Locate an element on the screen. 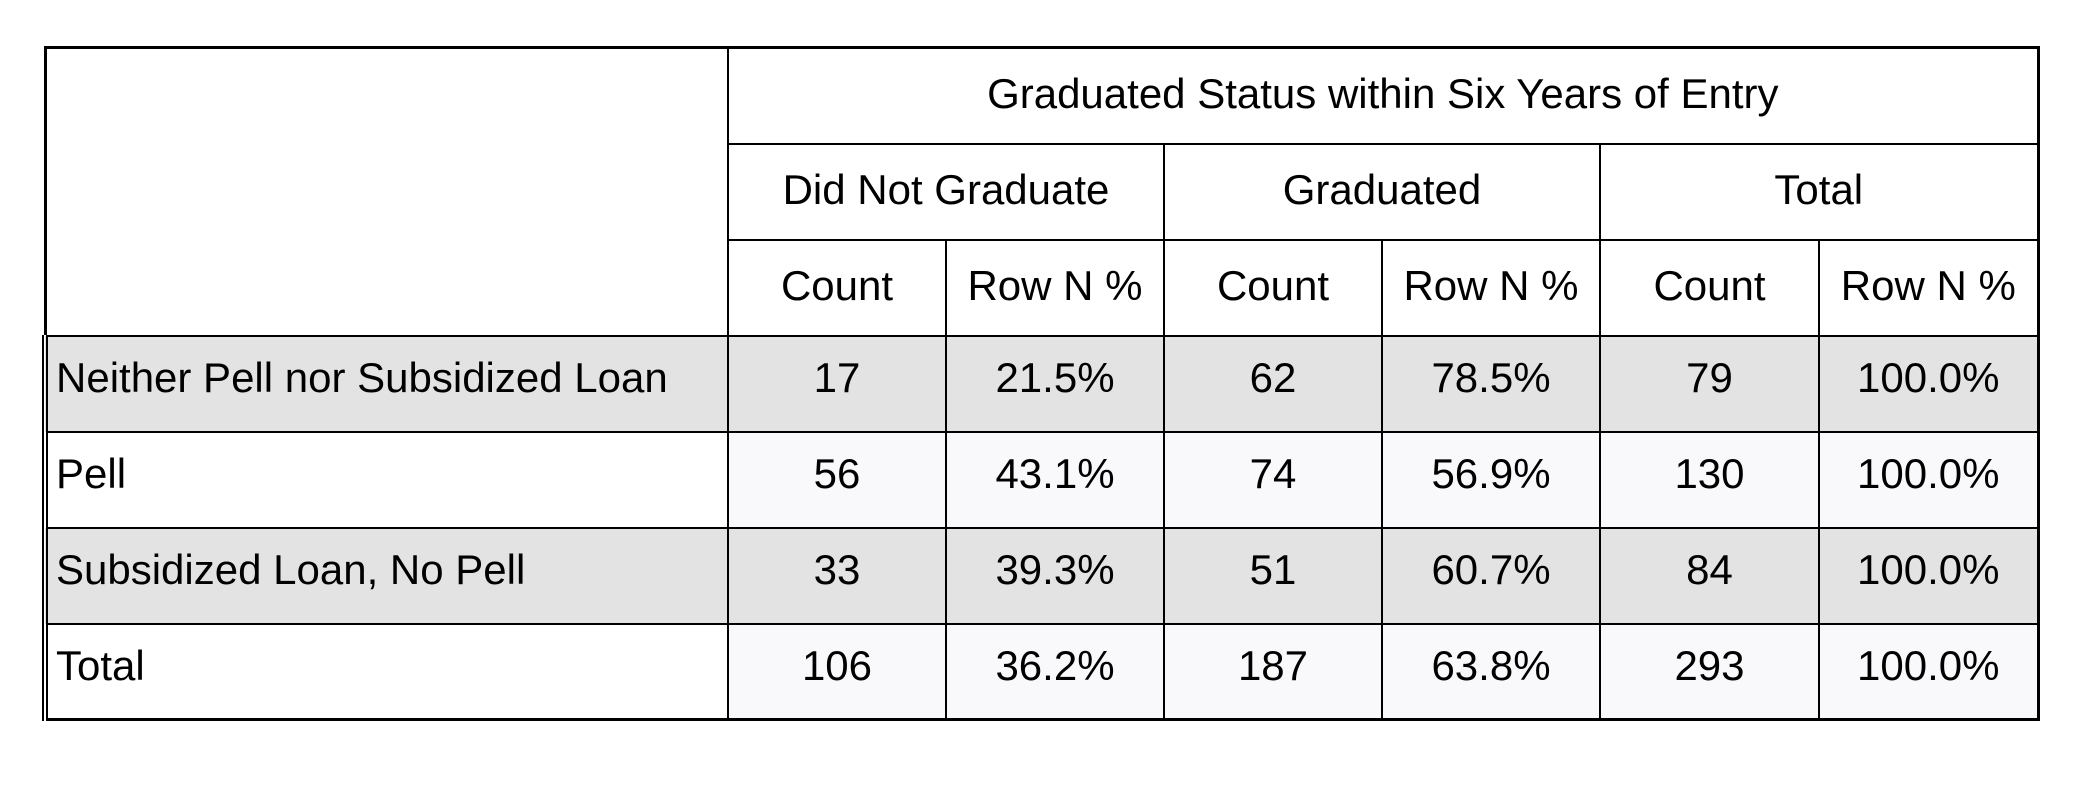  cell-count: 130 is located at coordinates (1709, 479).